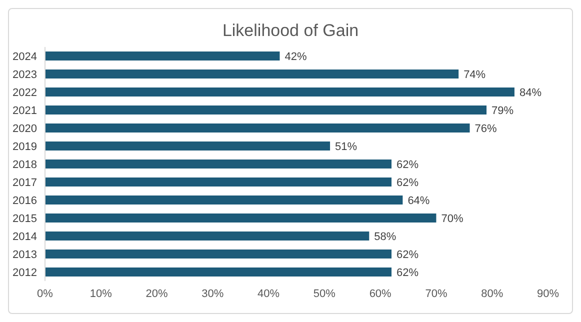  I want to click on y-tick-label: 2022, so click(24, 92).